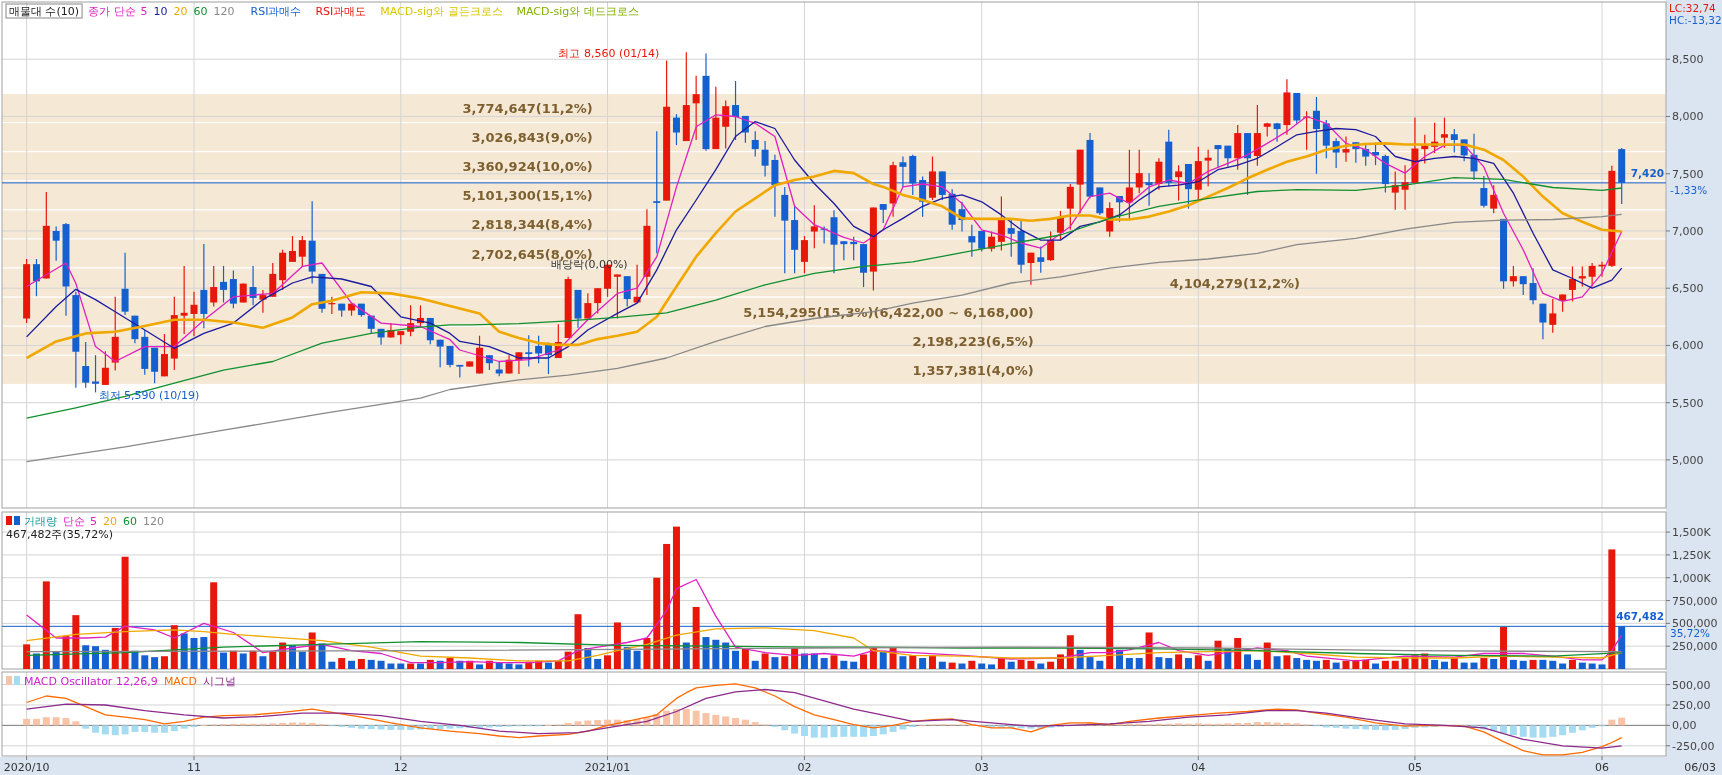 This screenshot has height=775, width=1722. Describe the element at coordinates (1647, 172) in the screenshot. I see `ref-line-label: 7,420` at that location.